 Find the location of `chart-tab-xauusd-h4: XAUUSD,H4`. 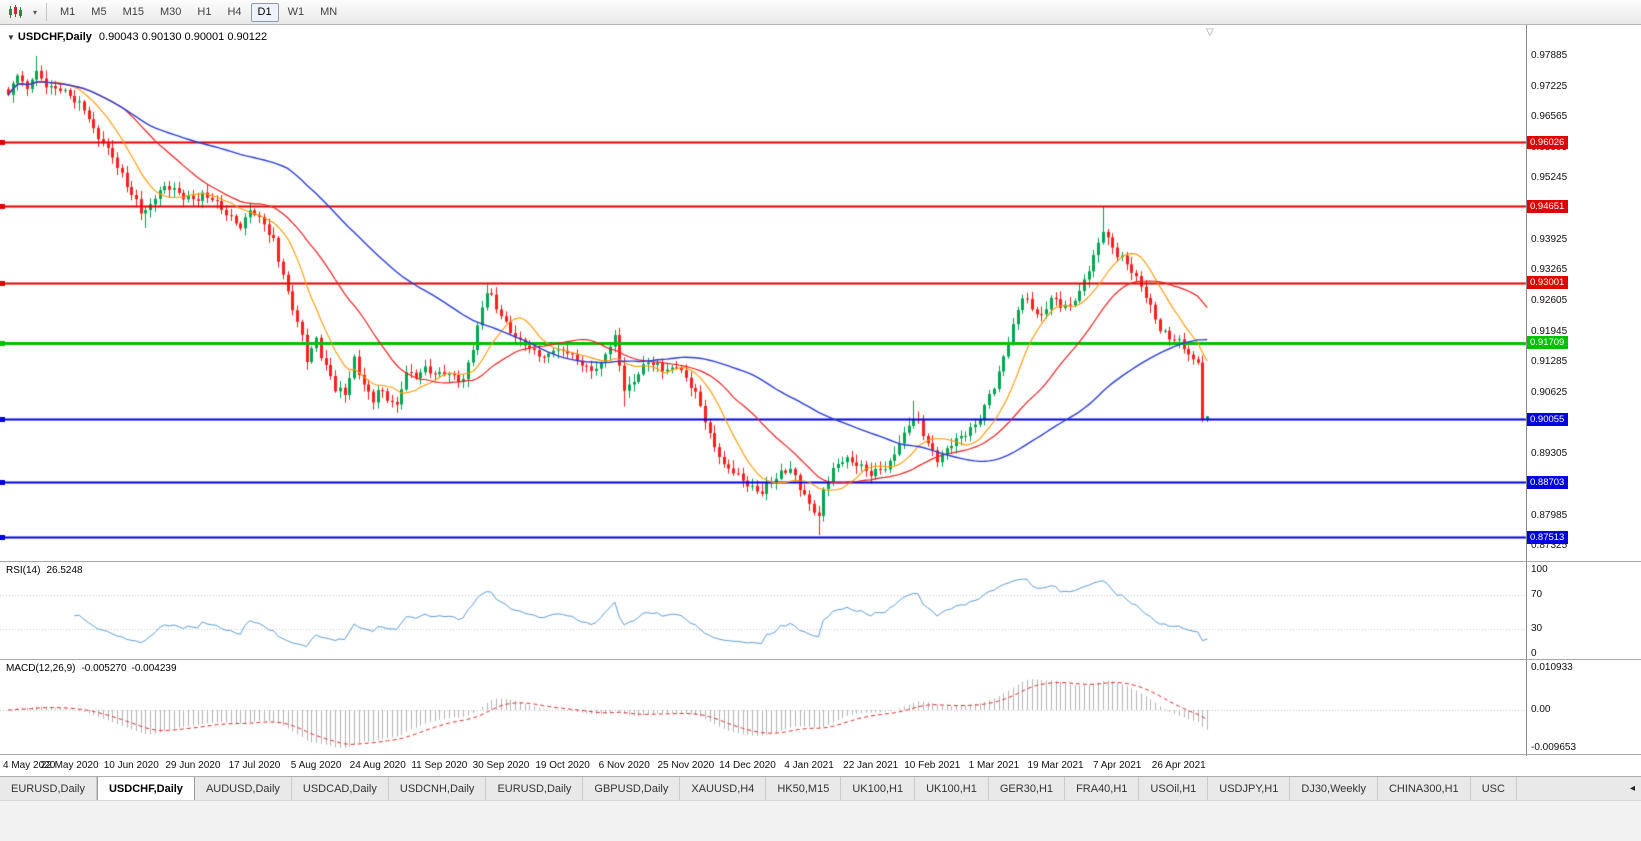

chart-tab-xauusd-h4: XAUUSD,H4 is located at coordinates (723, 788).